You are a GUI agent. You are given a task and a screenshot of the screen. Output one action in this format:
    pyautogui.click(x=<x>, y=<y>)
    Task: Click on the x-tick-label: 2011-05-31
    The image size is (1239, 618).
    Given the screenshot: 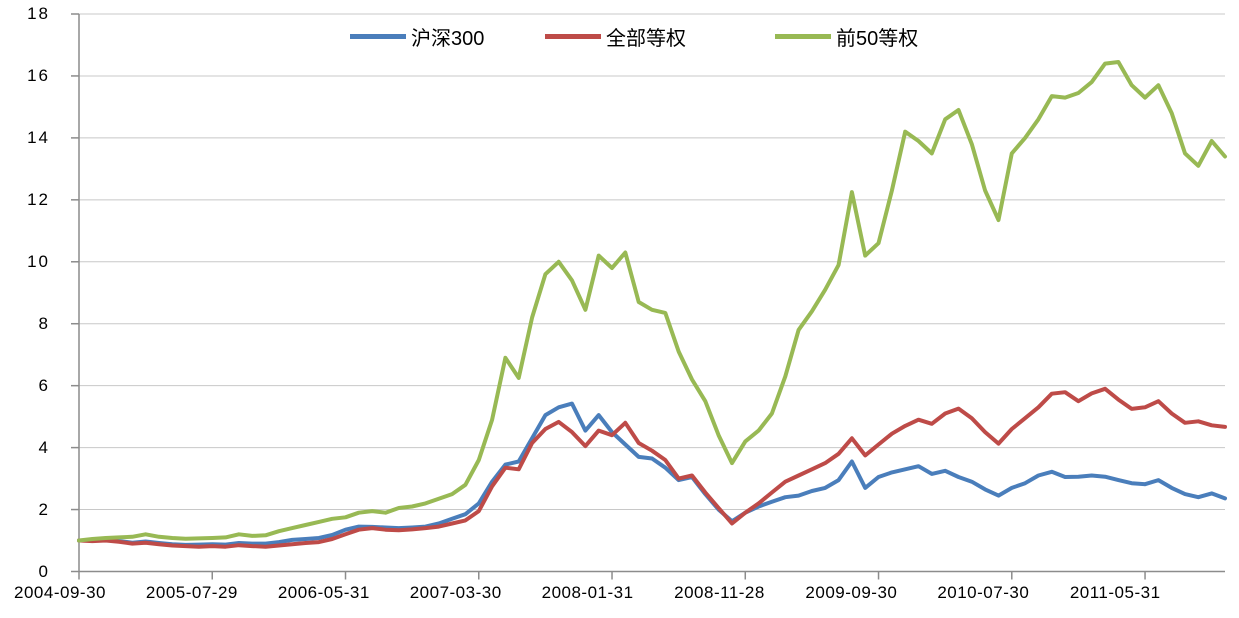 What is the action you would take?
    pyautogui.click(x=1115, y=592)
    